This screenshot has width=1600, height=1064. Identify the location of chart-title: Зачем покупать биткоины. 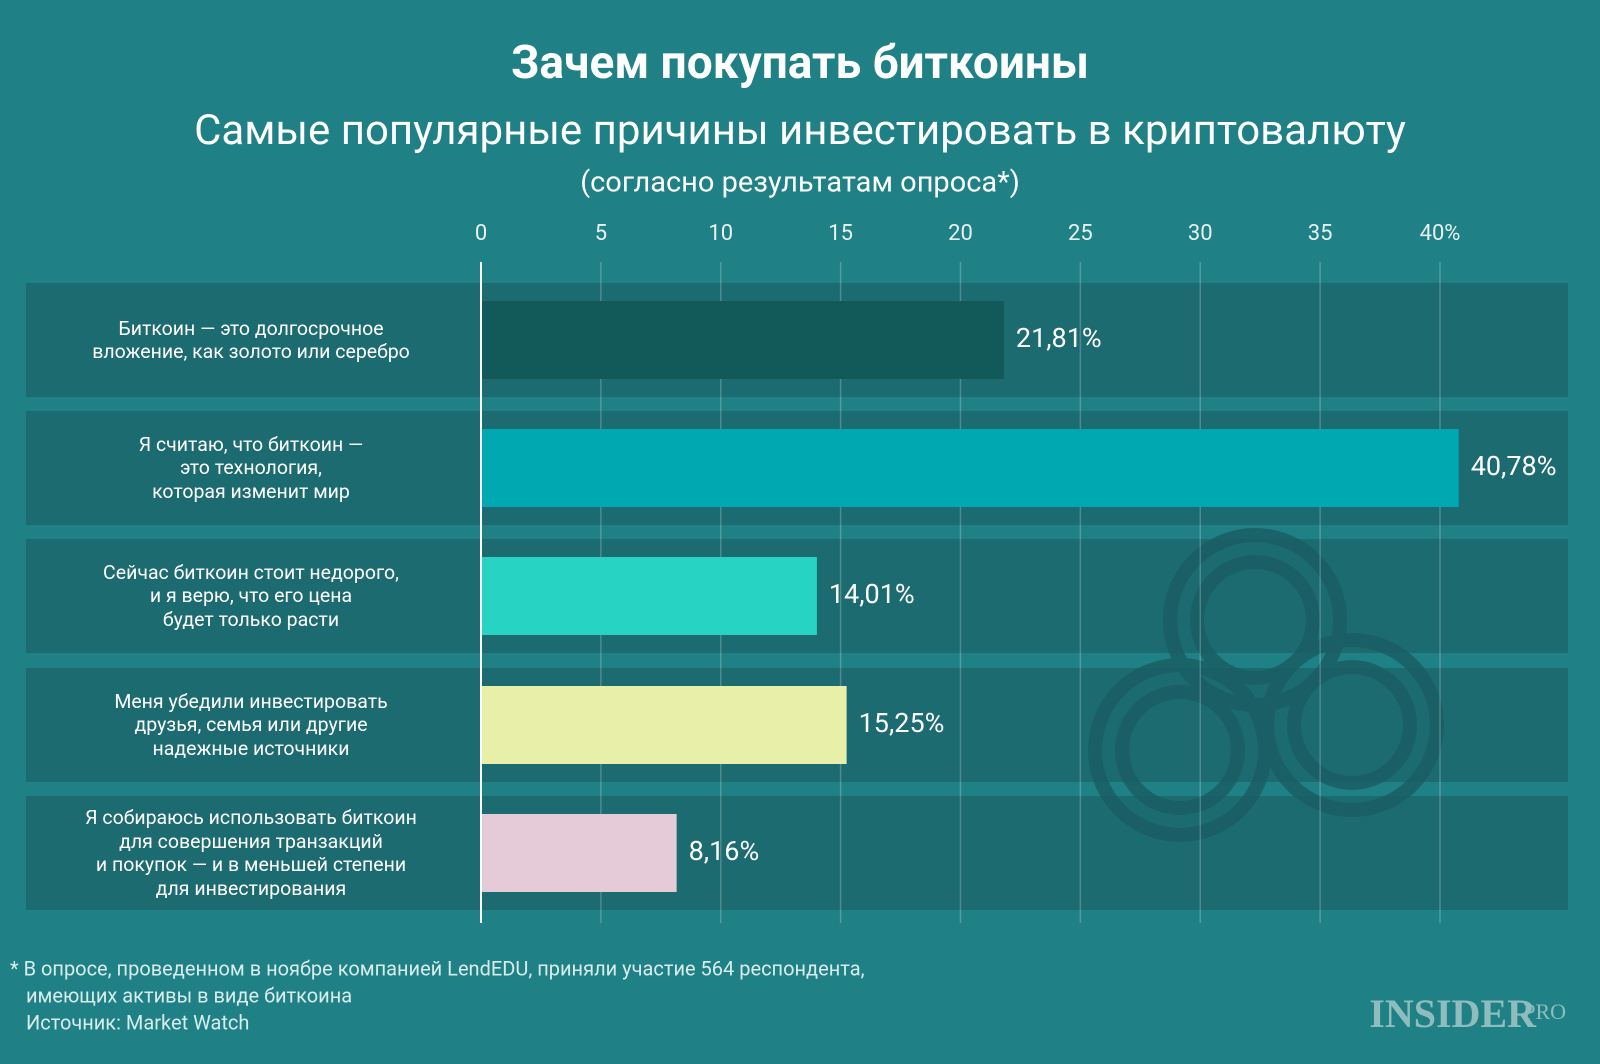
(800, 63).